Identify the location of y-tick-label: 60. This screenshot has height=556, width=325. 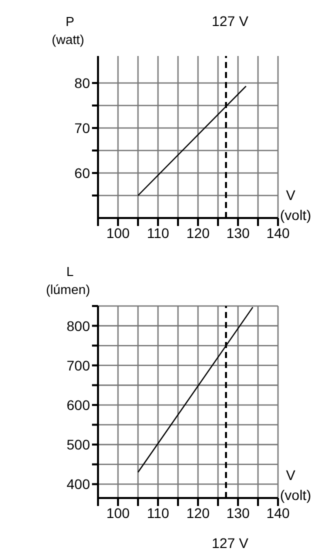
(82, 172).